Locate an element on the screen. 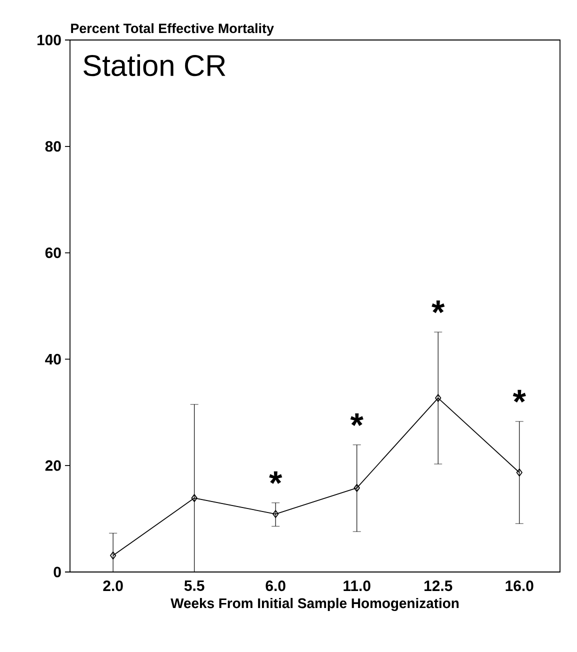 Image resolution: width=577 pixels, height=652 pixels. x-tick-label: 6.0 is located at coordinates (276, 586).